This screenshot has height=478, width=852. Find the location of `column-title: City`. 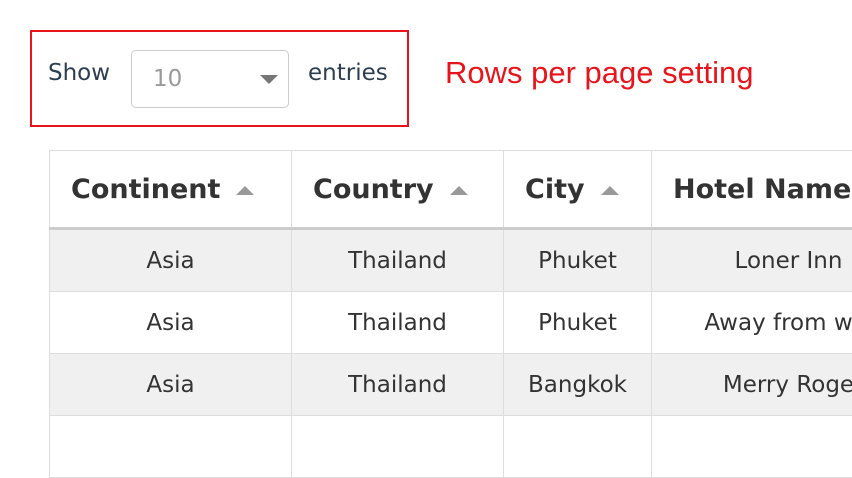

column-title: City is located at coordinates (555, 189).